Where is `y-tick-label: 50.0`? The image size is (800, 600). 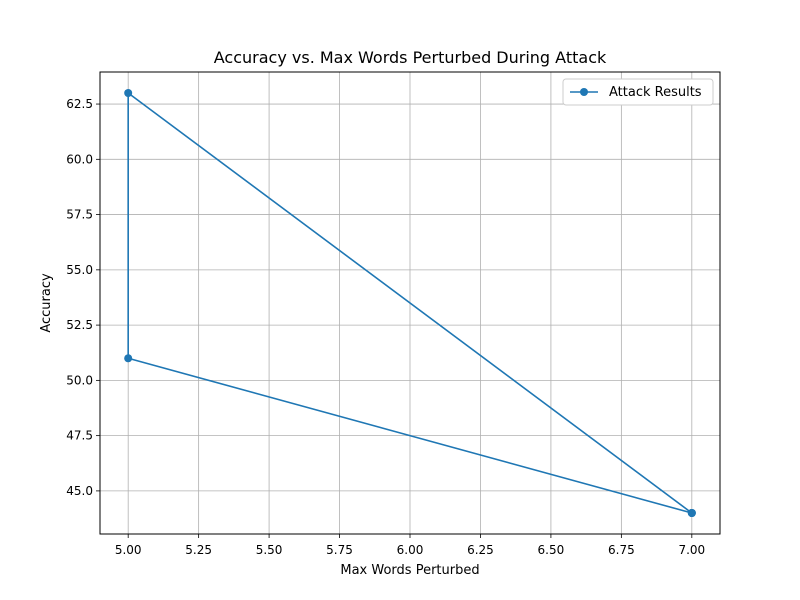 y-tick-label: 50.0 is located at coordinates (79, 380).